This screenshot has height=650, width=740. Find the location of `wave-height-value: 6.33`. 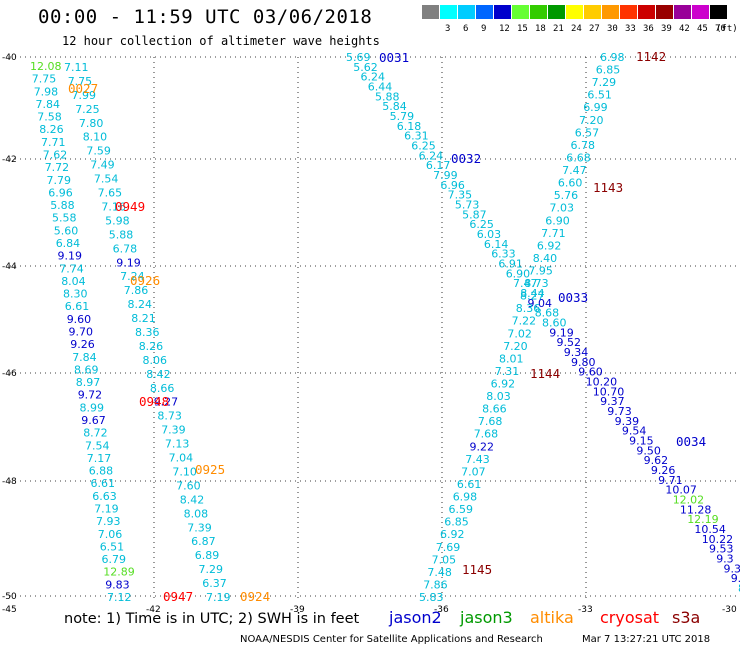

wave-height-value: 6.33 is located at coordinates (503, 254).